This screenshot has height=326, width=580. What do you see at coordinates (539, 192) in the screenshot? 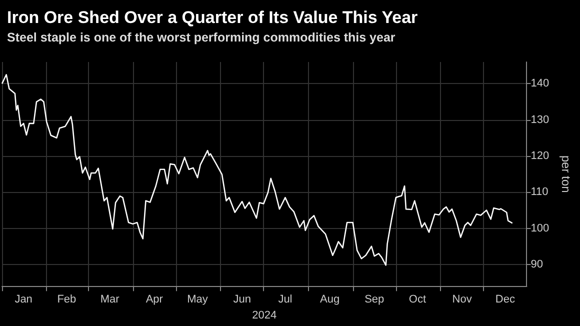
I see `y-tick-label: 110` at bounding box center [539, 192].